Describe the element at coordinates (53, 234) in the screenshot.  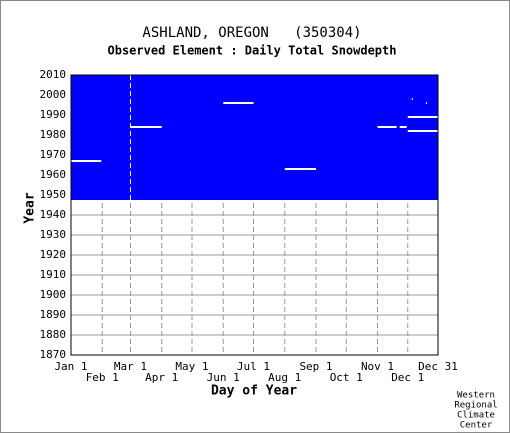
I see `y-tick-label: 1930` at that location.